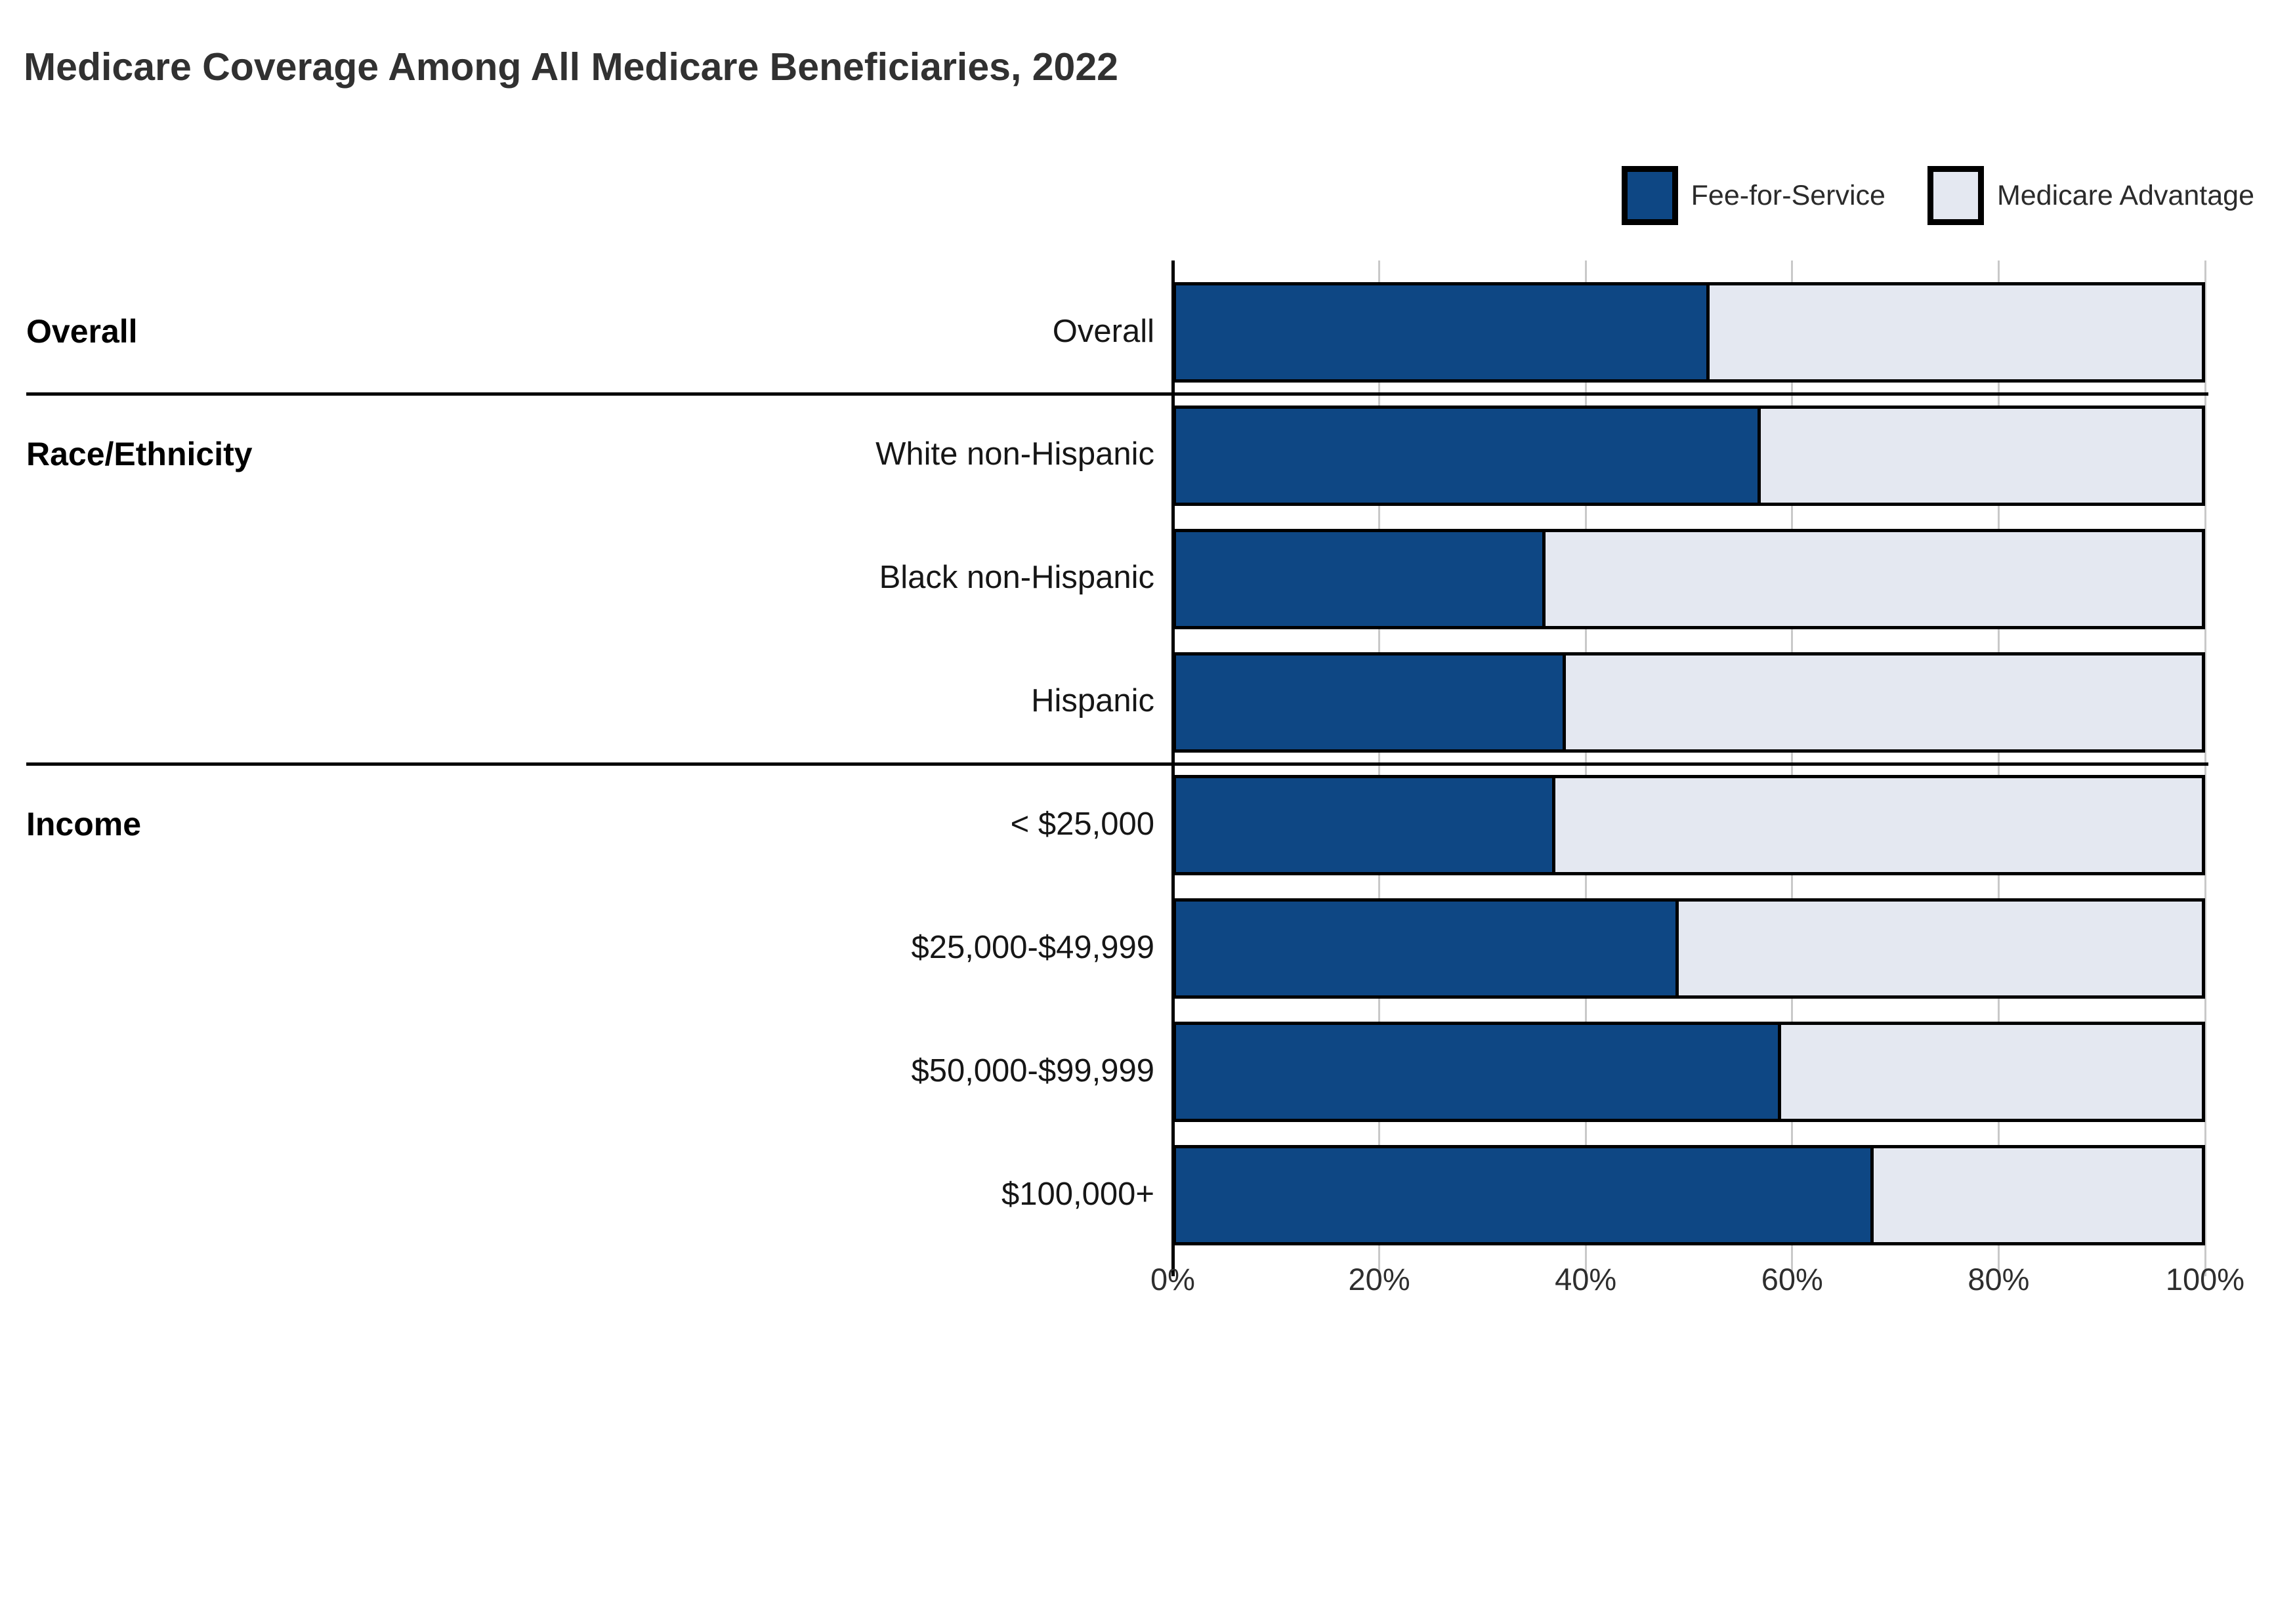  I want to click on section-separator-after-race-ethnicity, so click(1117, 764).